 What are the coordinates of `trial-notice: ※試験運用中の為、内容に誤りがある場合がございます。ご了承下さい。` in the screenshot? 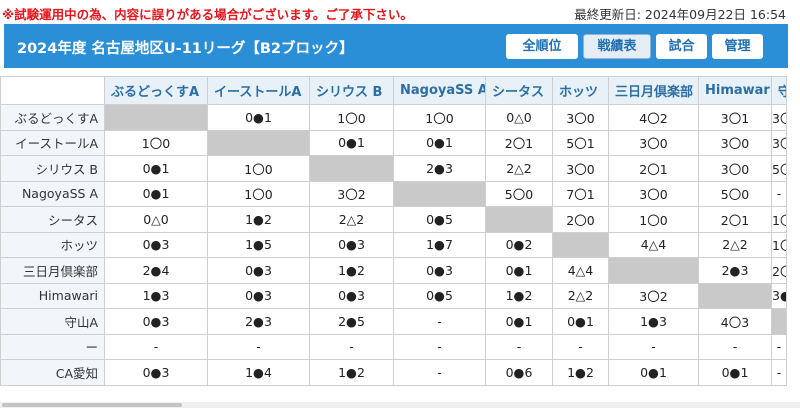 It's located at (207, 14).